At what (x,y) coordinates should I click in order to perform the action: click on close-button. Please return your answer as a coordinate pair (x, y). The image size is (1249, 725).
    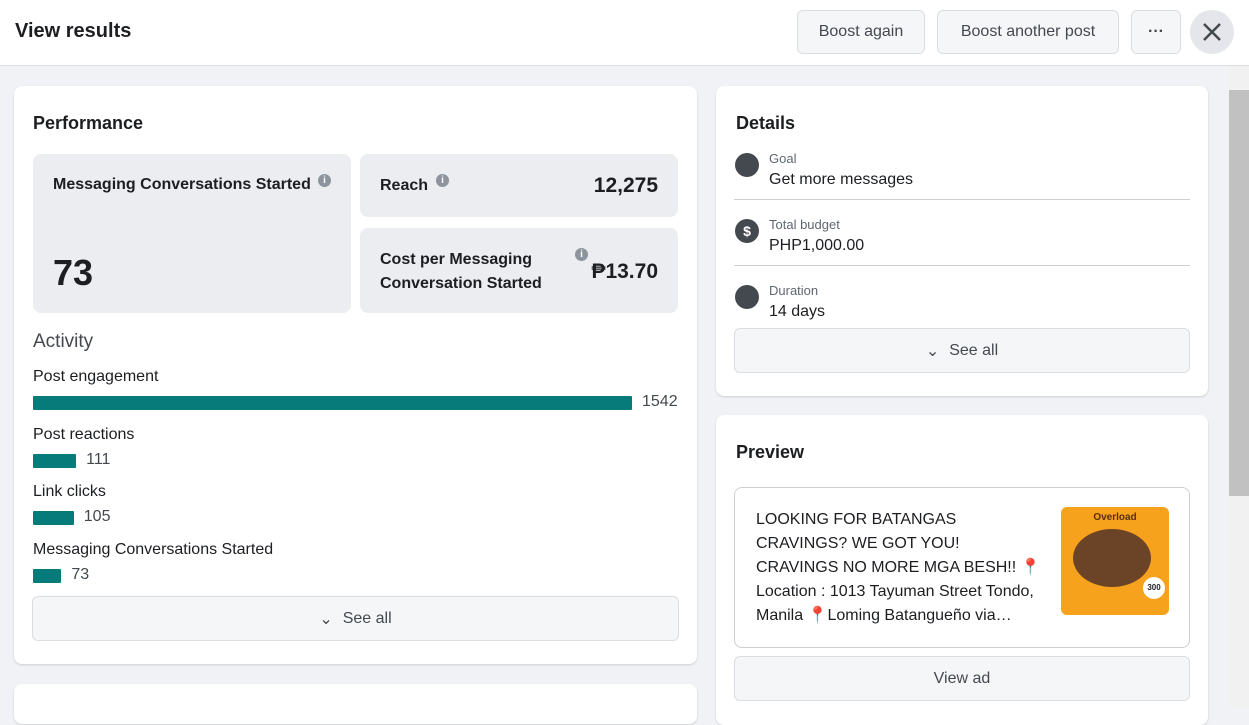
    Looking at the image, I should click on (1212, 32).